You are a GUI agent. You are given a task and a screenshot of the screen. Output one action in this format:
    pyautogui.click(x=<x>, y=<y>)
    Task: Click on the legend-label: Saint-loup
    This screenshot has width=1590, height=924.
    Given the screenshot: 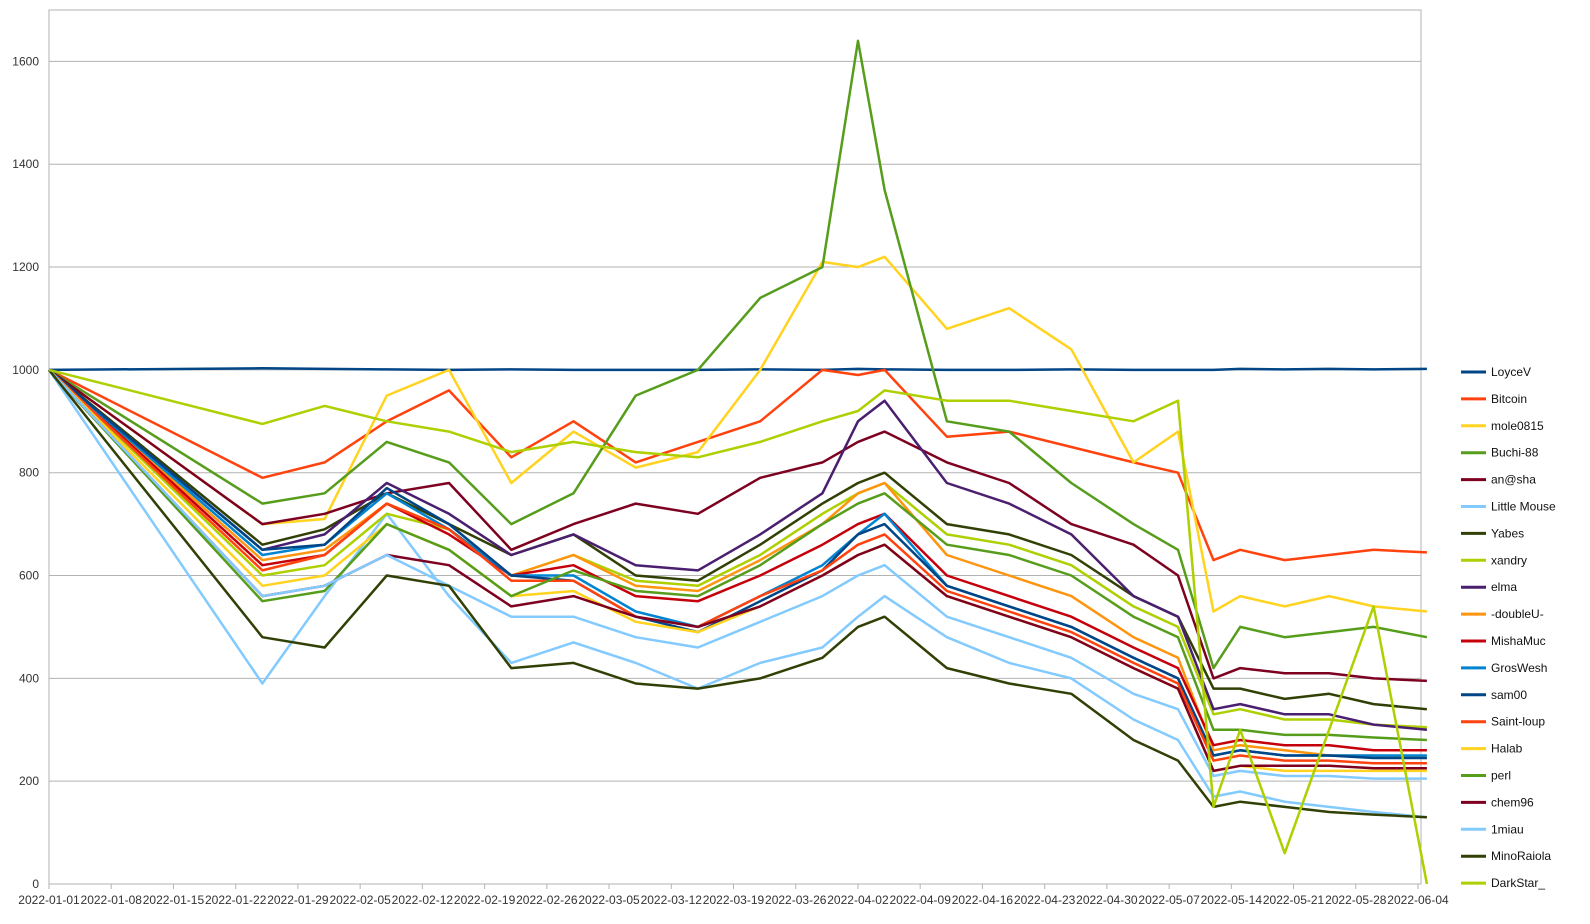 What is the action you would take?
    pyautogui.click(x=1518, y=722)
    